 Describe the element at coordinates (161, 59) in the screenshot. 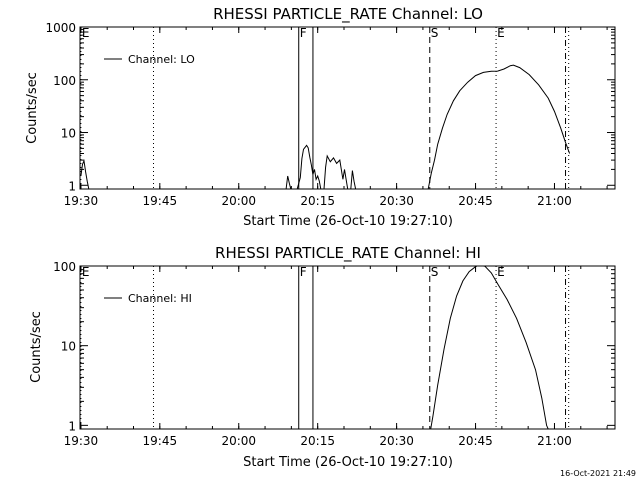

I see `legend-label: Channel: LO` at that location.